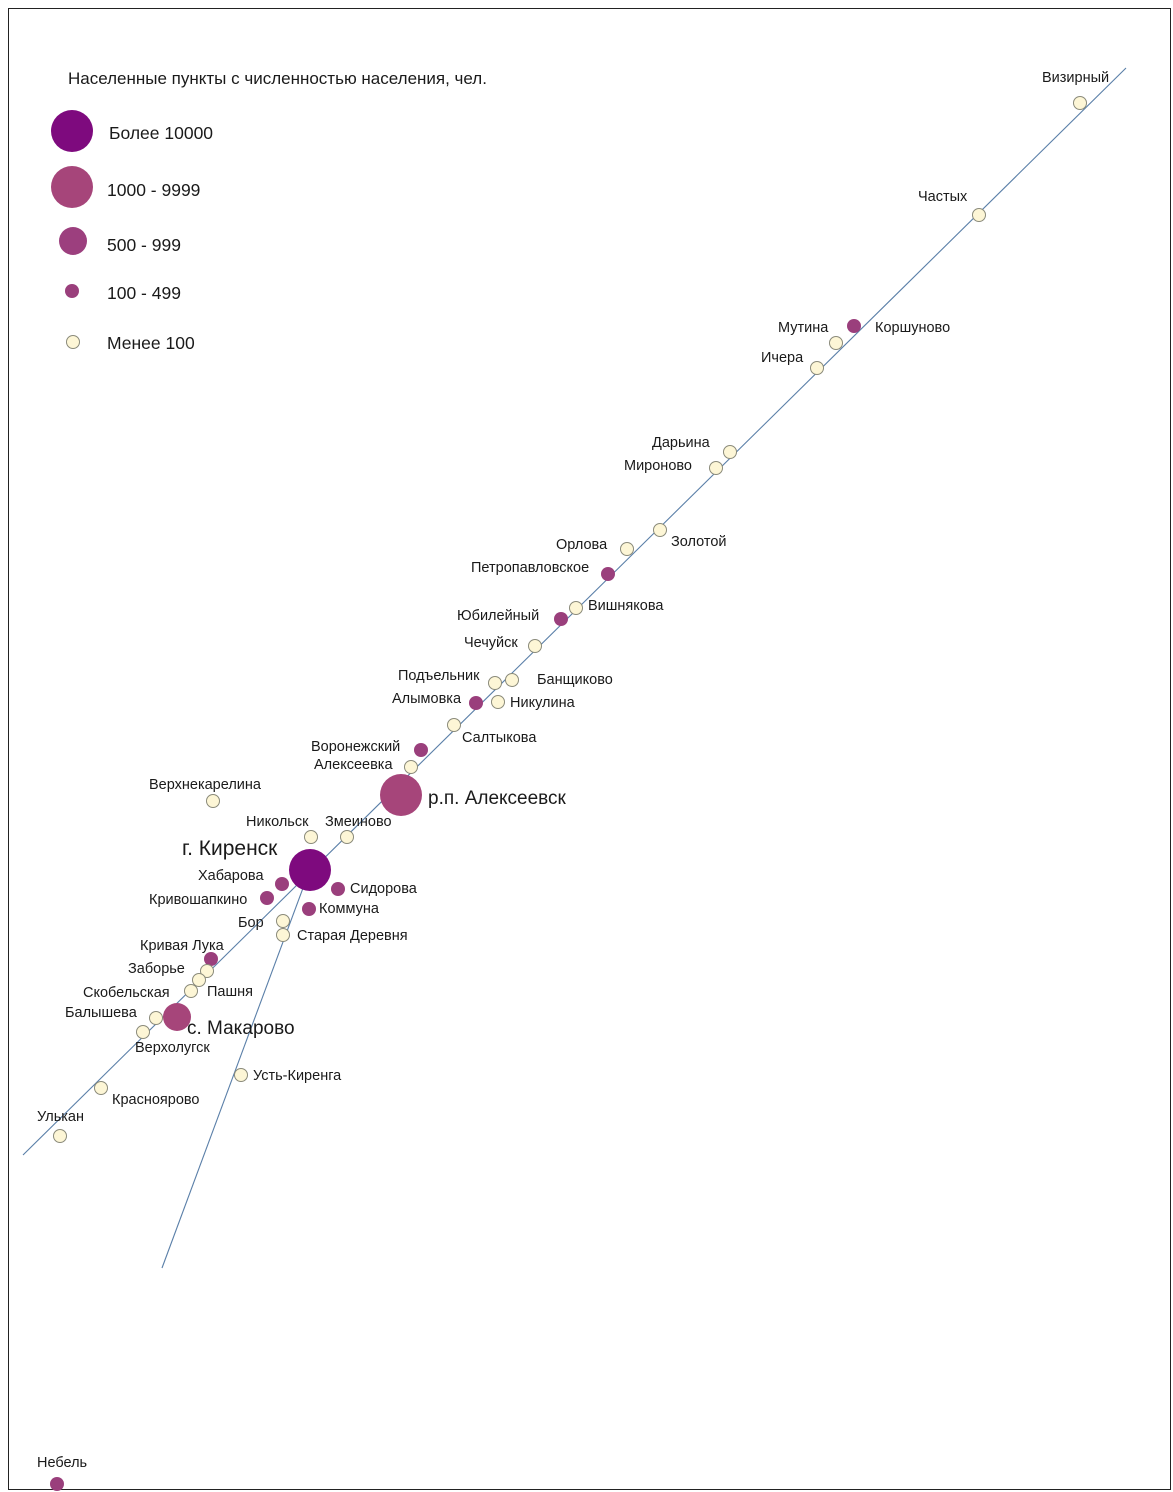  What do you see at coordinates (352, 936) in the screenshot?
I see `label-staraya-derevnya: Старая Деревня` at bounding box center [352, 936].